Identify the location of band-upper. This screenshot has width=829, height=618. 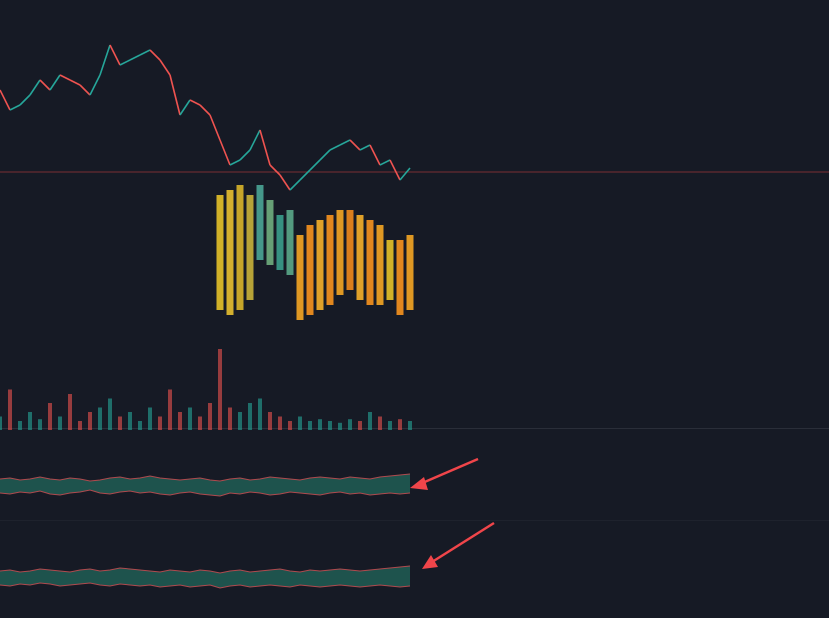
(205, 569).